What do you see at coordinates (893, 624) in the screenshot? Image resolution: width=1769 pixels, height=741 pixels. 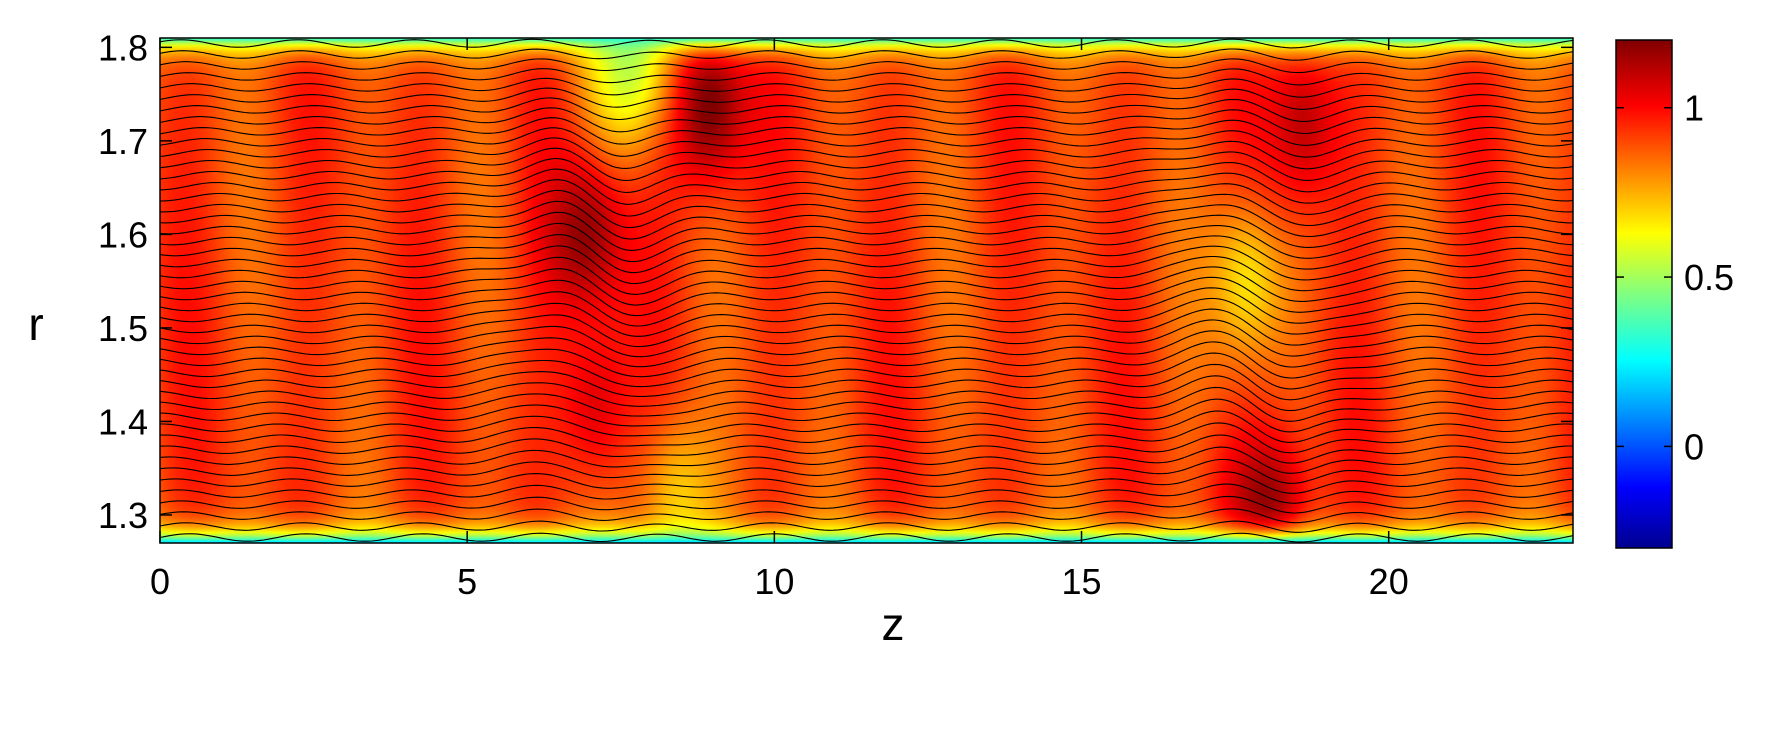 I see `x-axis-label: z` at bounding box center [893, 624].